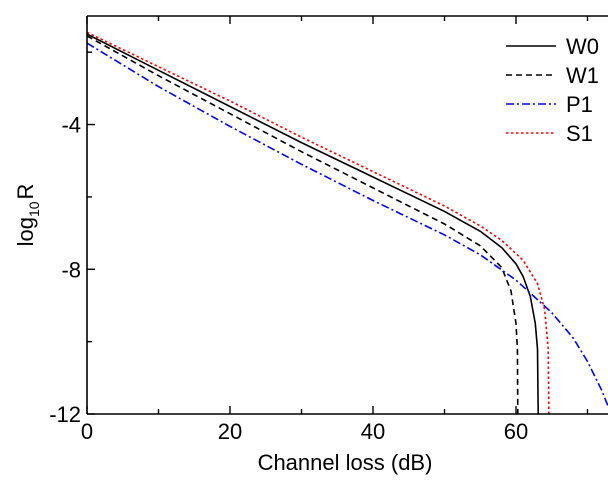 This screenshot has height=481, width=608. What do you see at coordinates (230, 431) in the screenshot?
I see `x-tick-label: 20` at bounding box center [230, 431].